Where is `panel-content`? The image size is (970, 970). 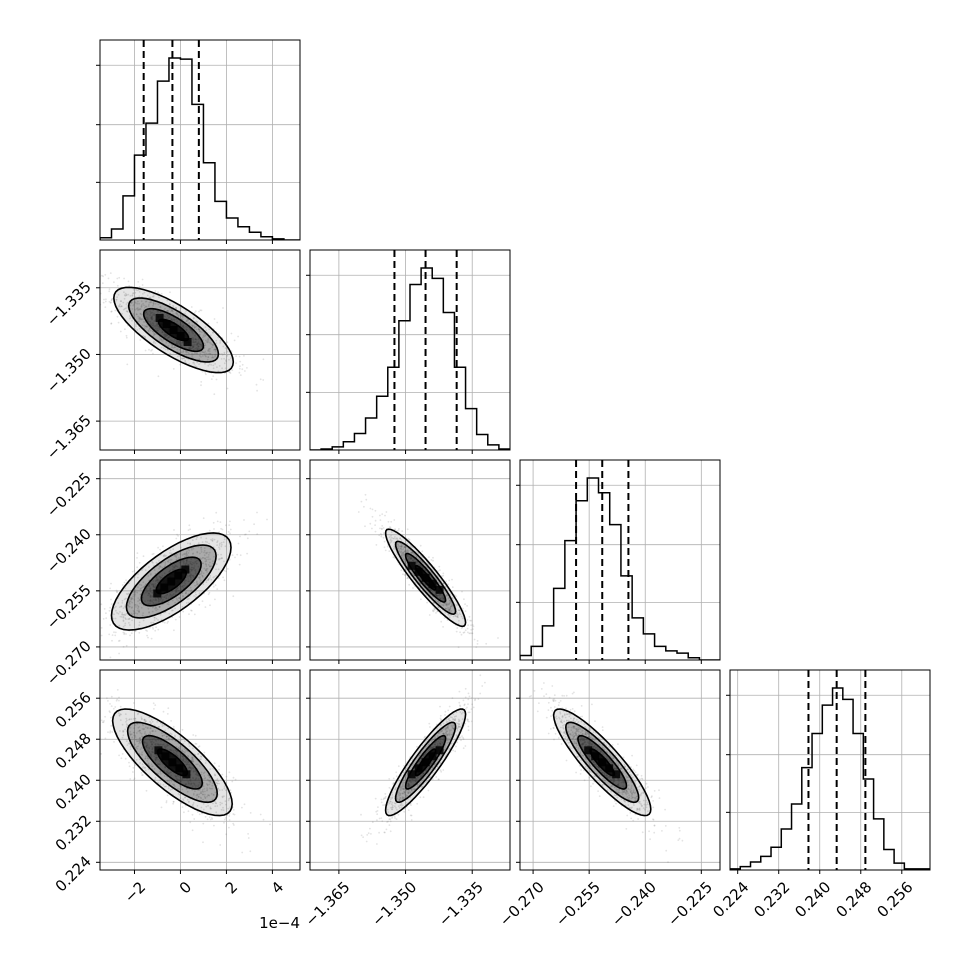 panel-content is located at coordinates (200, 350).